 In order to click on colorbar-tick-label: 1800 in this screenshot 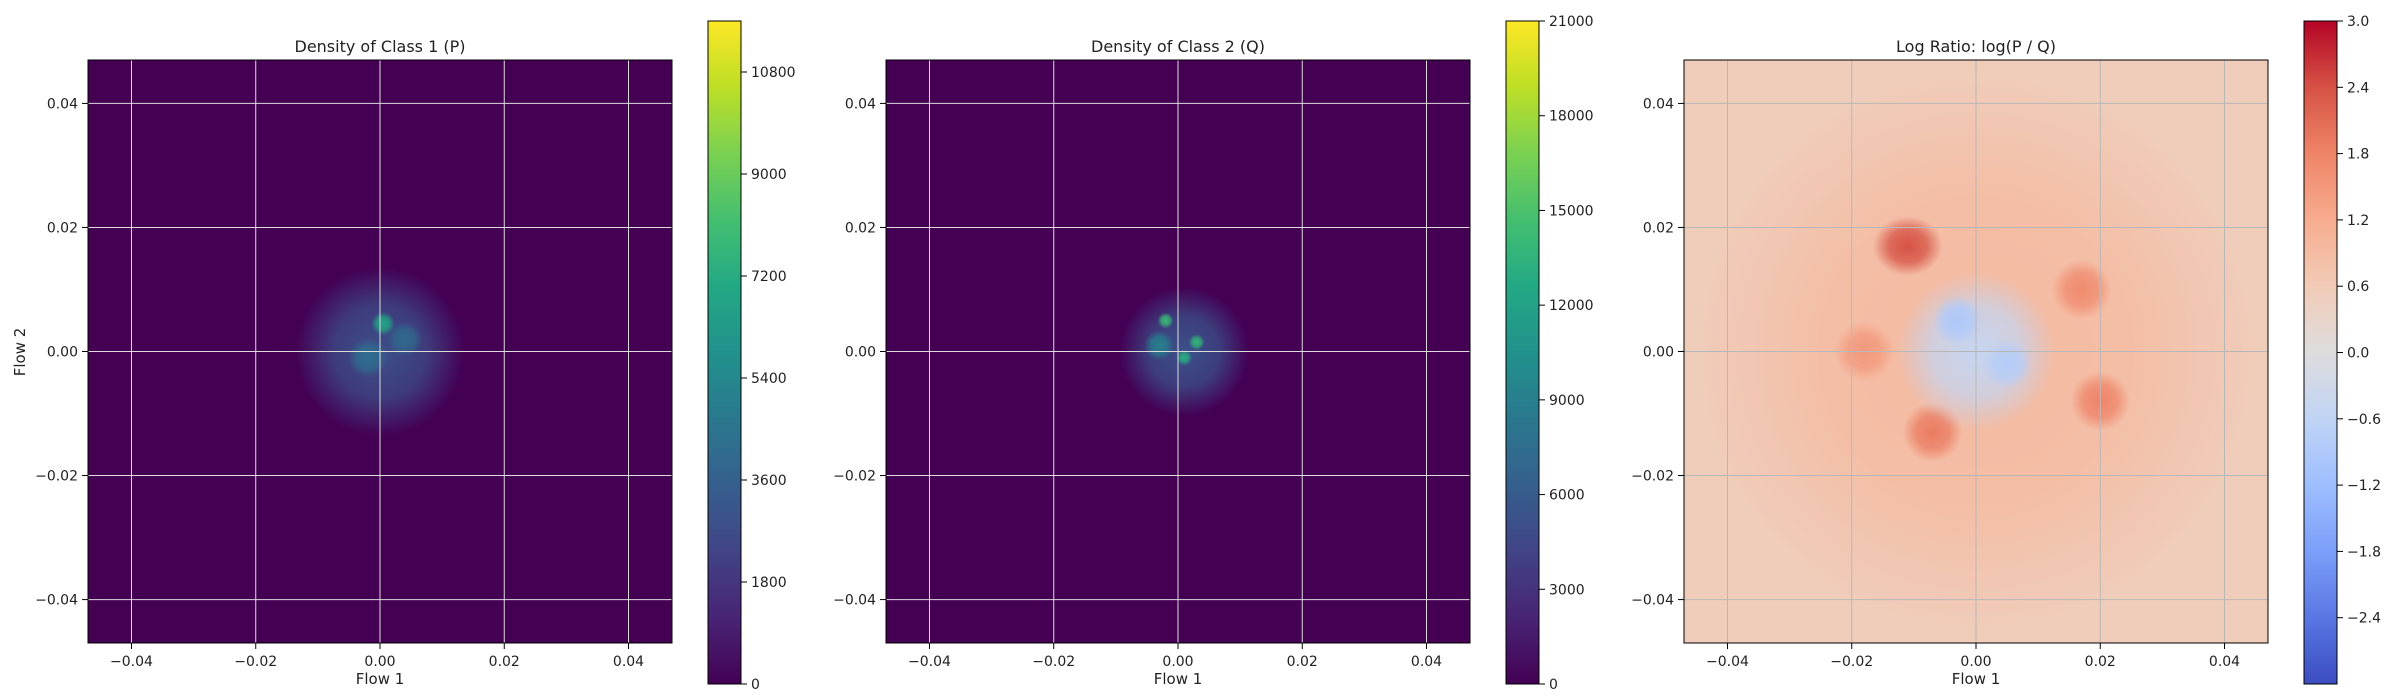, I will do `click(769, 583)`.